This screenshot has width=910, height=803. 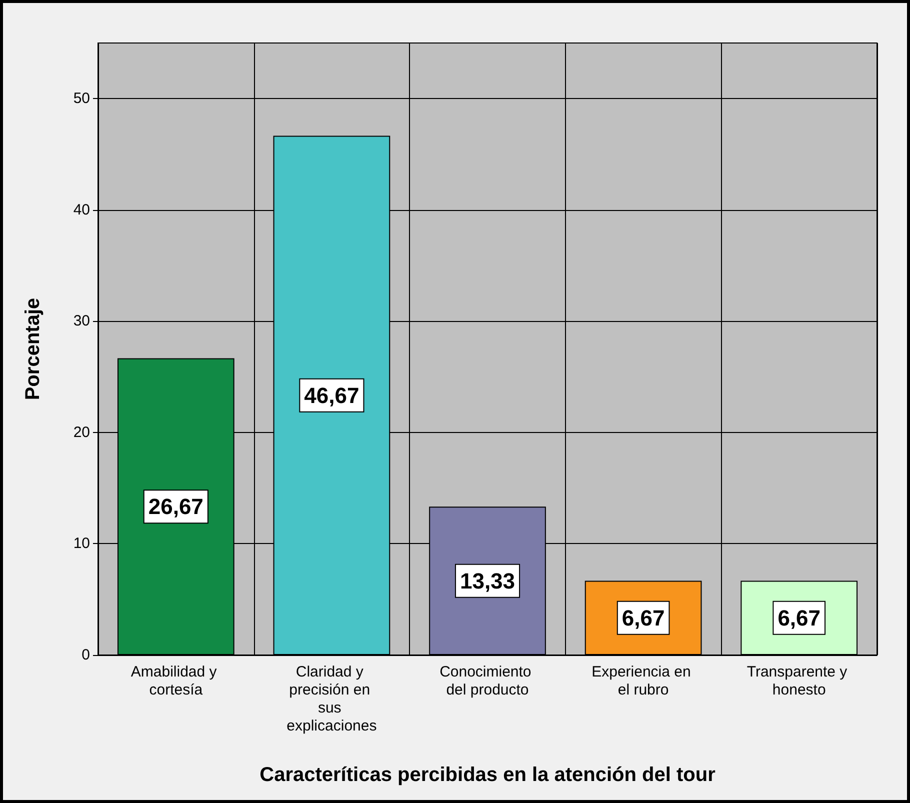 What do you see at coordinates (799, 681) in the screenshot?
I see `x-tick-label: Transparente y honesto` at bounding box center [799, 681].